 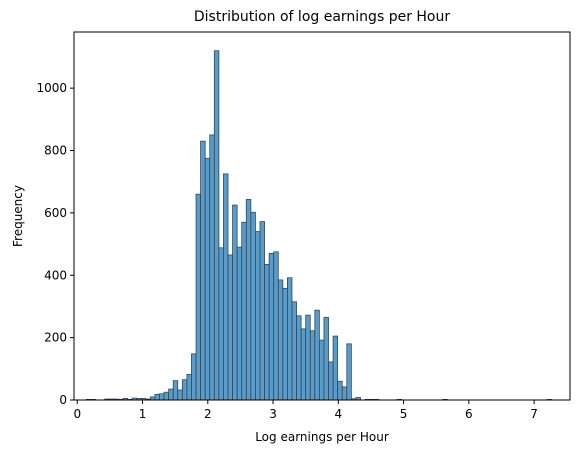 I want to click on y-axis-ticks: 0 200 400 600 800 1000, so click(x=55, y=244).